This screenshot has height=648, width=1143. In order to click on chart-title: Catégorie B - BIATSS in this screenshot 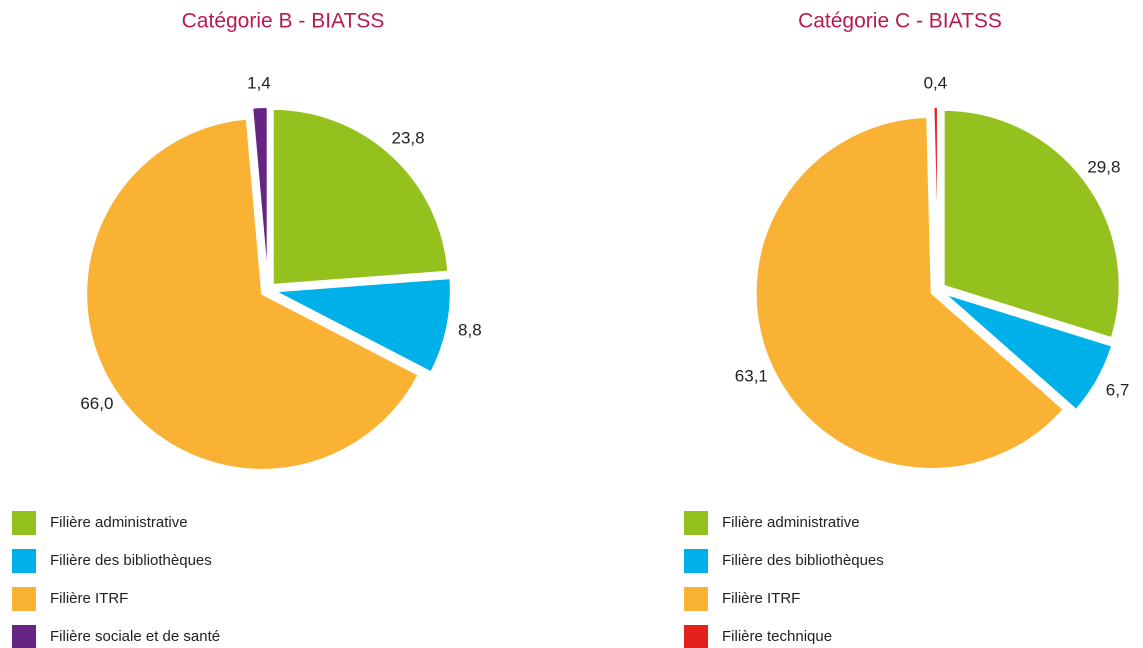, I will do `click(283, 21)`.